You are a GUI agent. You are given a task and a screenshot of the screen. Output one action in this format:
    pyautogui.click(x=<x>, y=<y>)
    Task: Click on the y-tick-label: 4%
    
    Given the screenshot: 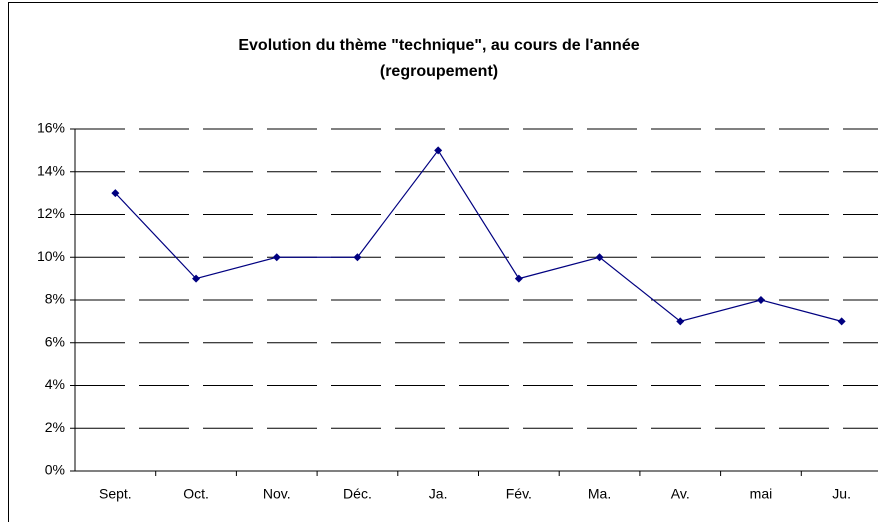 What is the action you would take?
    pyautogui.click(x=55, y=384)
    